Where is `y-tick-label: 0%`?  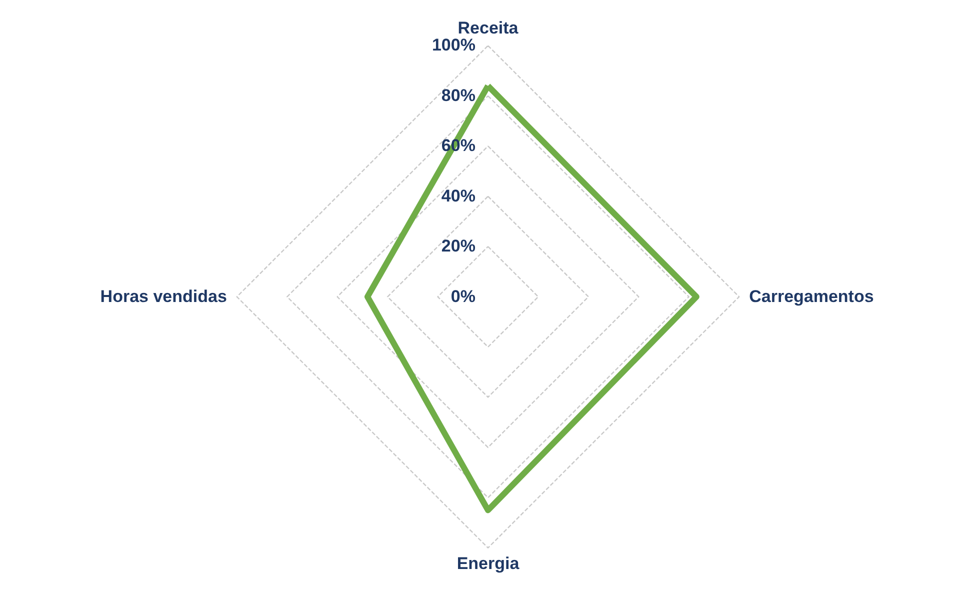
y-tick-label: 0% is located at coordinates (463, 296).